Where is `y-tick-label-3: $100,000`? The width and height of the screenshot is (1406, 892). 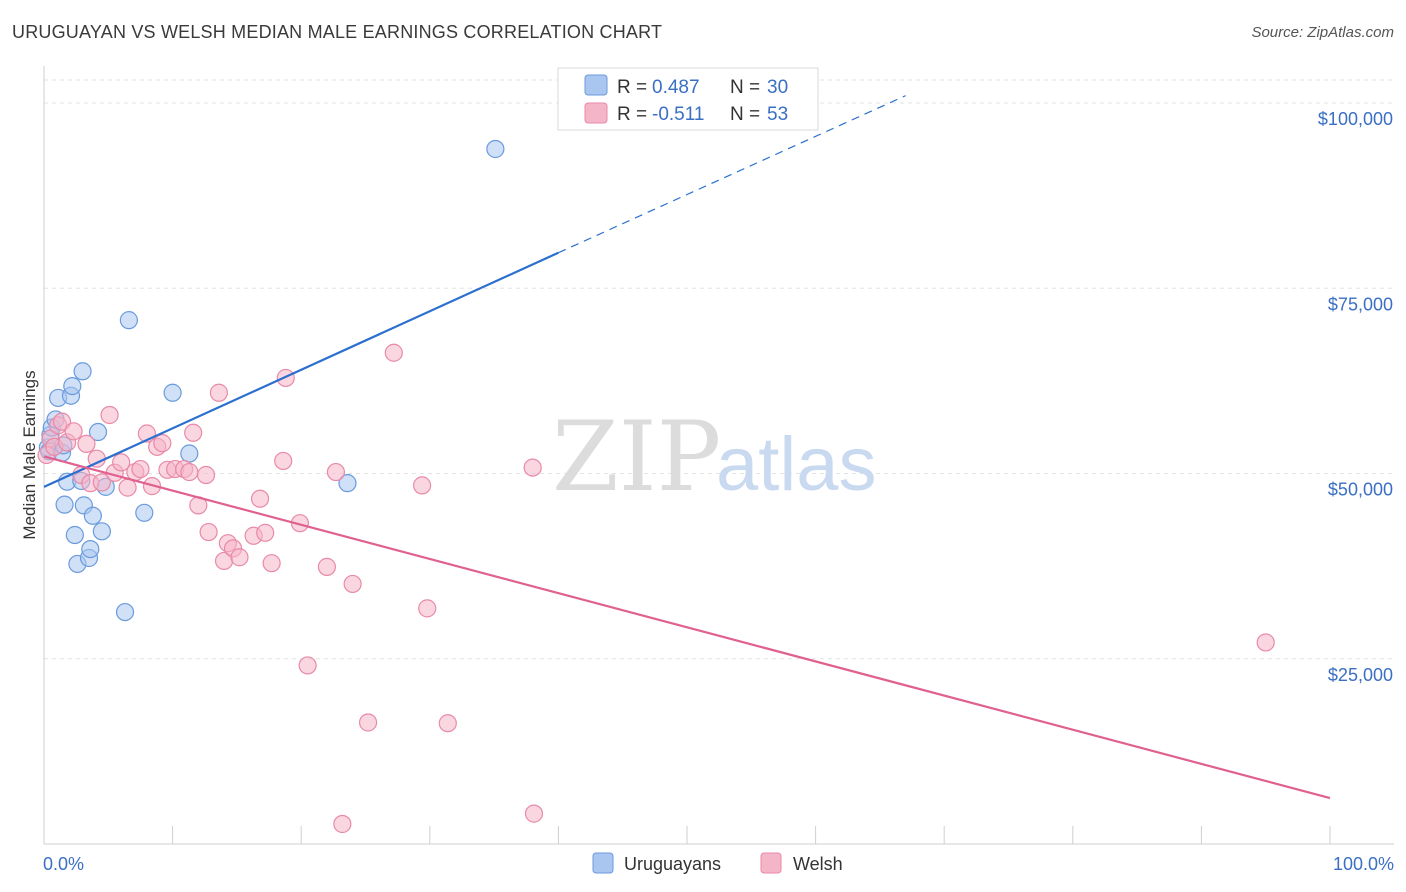
y-tick-label-3: $100,000 is located at coordinates (1355, 119).